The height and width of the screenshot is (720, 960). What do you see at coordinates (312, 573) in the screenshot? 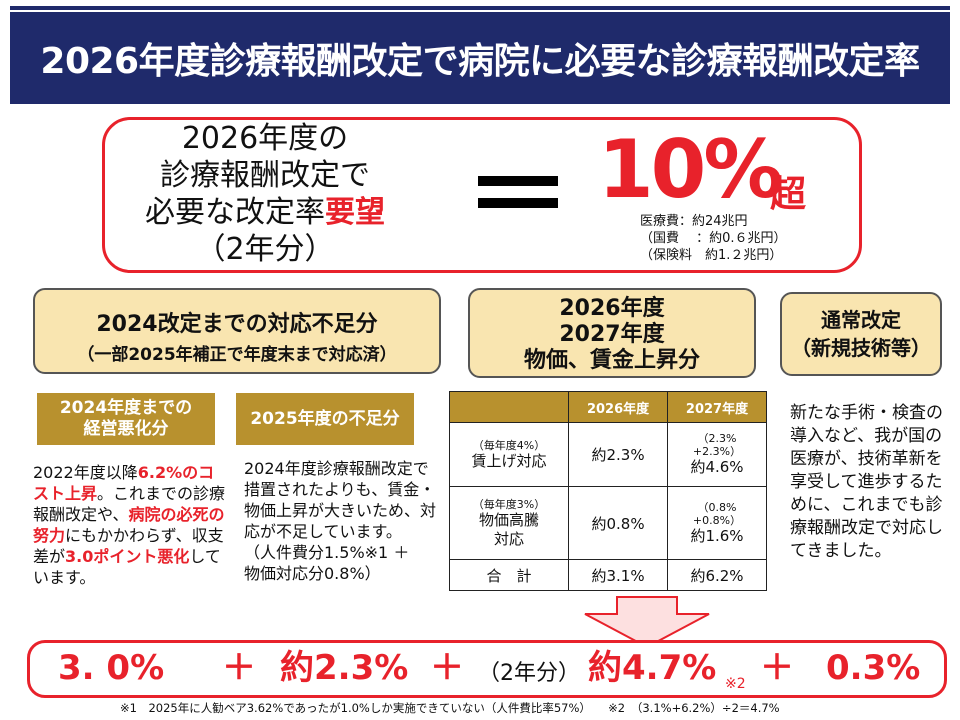
I see `t2-note2: 物価対応分0.8%）` at bounding box center [312, 573].